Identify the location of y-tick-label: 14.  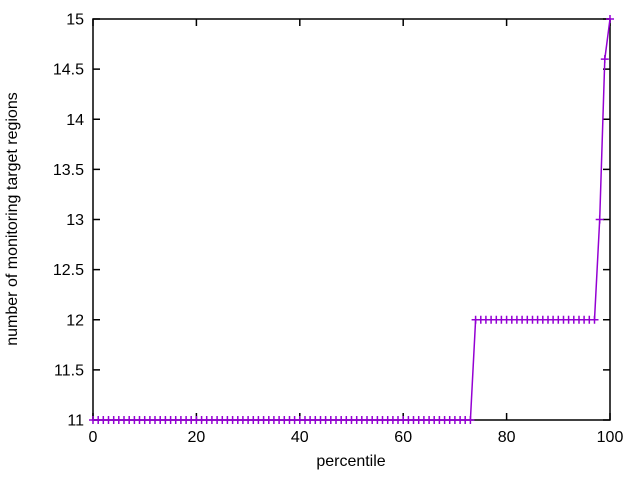
(75, 120).